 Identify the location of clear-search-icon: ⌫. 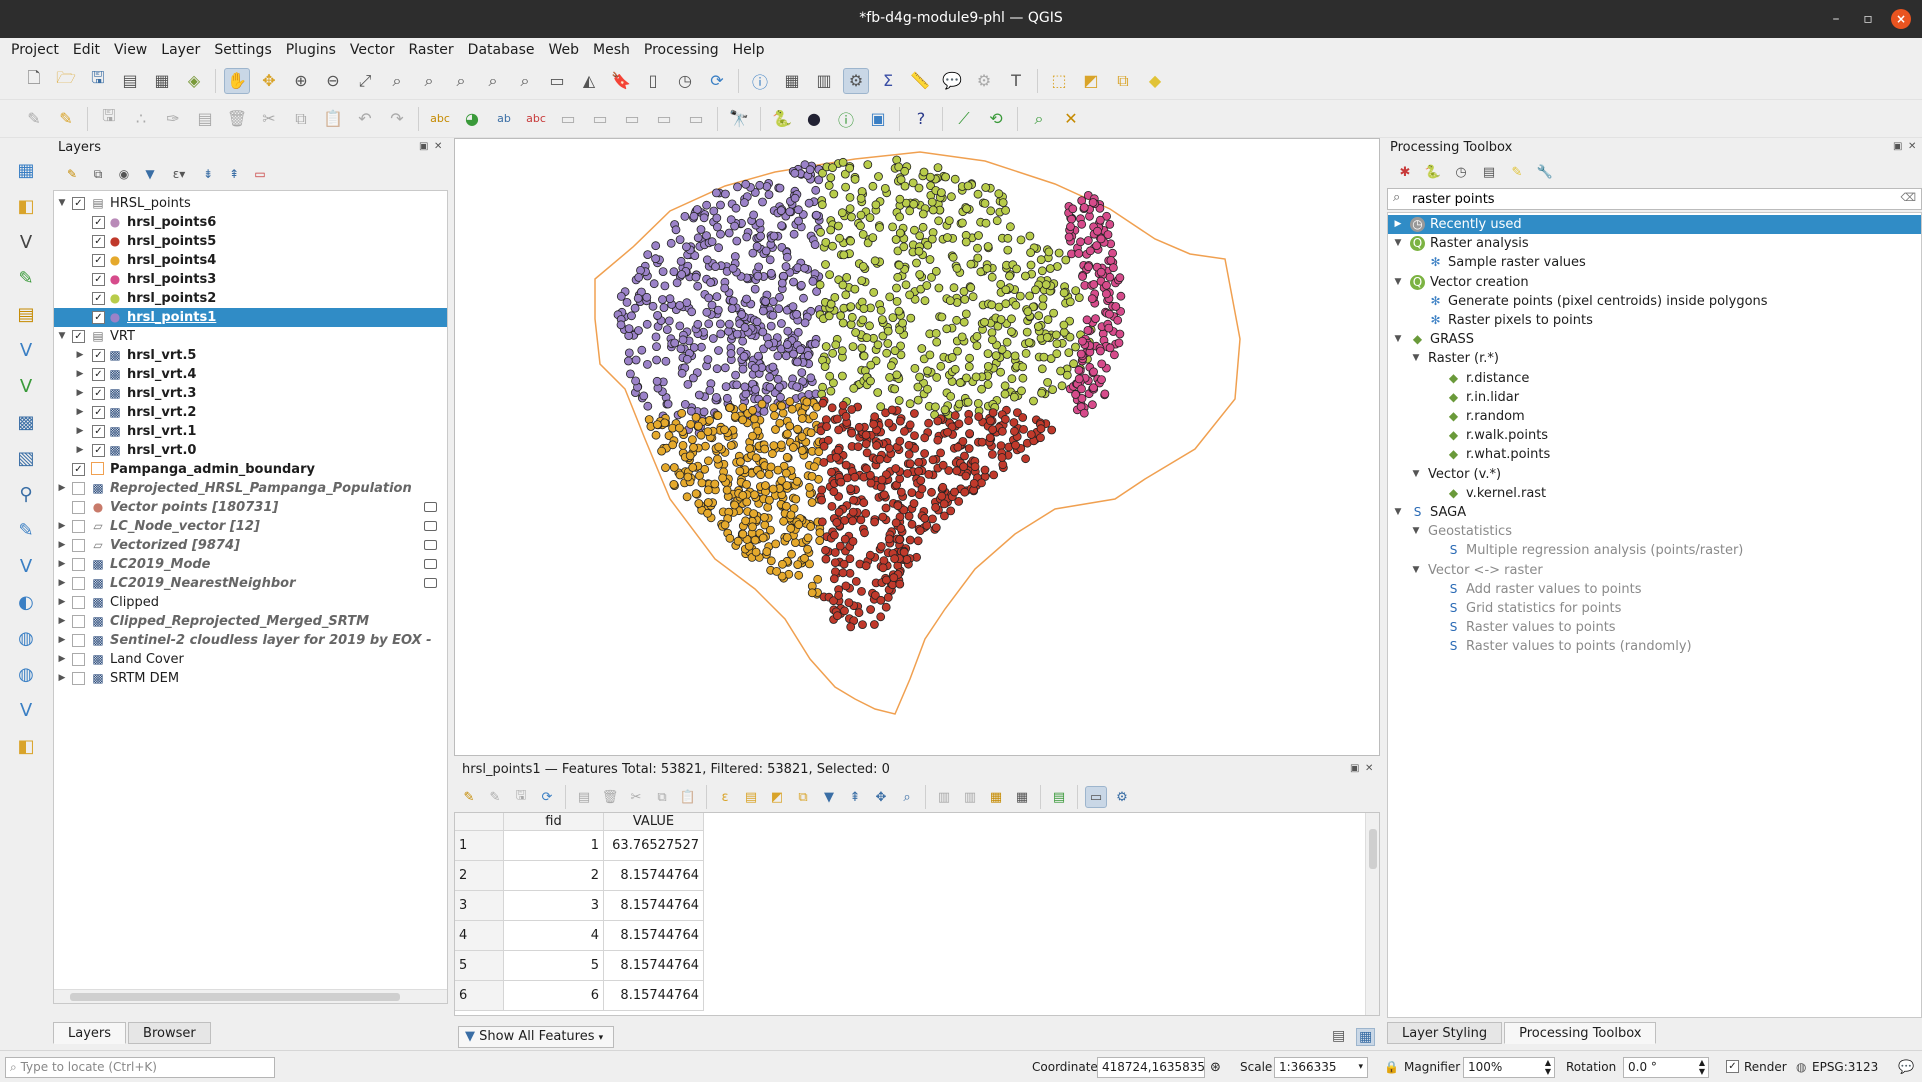
(1908, 197).